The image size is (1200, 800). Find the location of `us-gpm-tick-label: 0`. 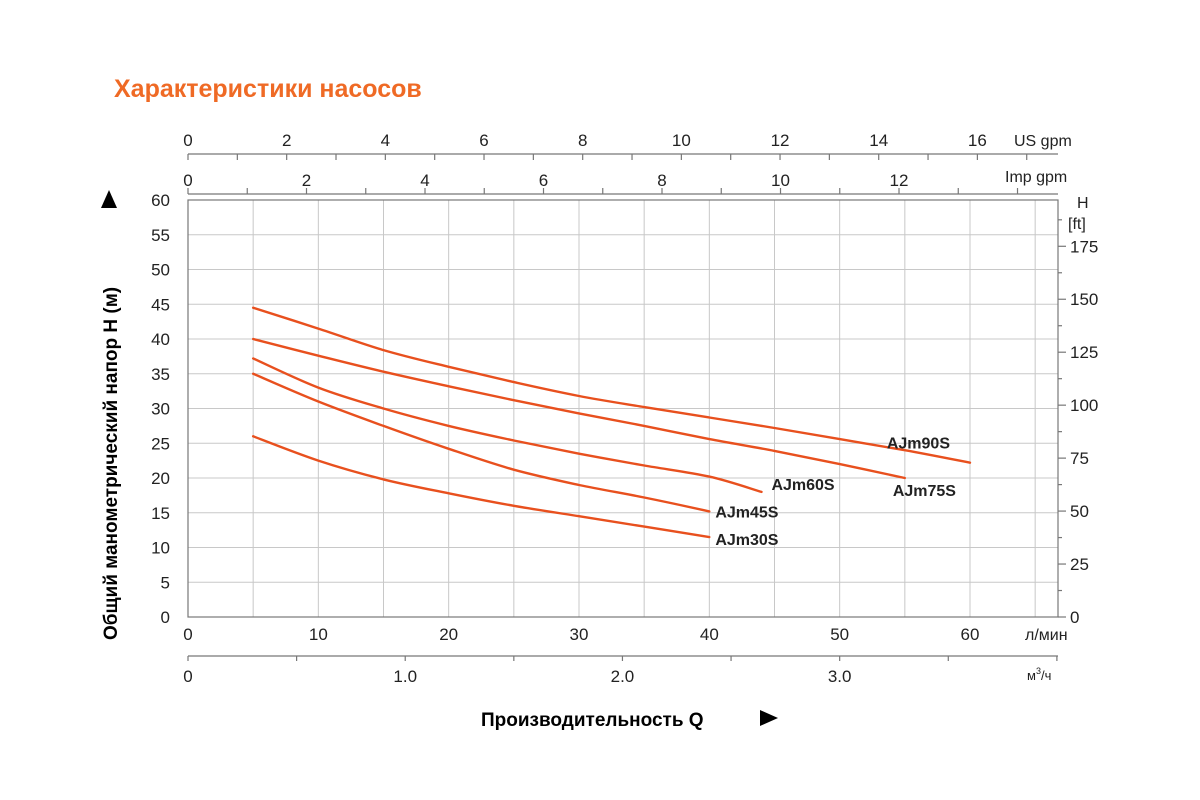

us-gpm-tick-label: 0 is located at coordinates (187, 140).